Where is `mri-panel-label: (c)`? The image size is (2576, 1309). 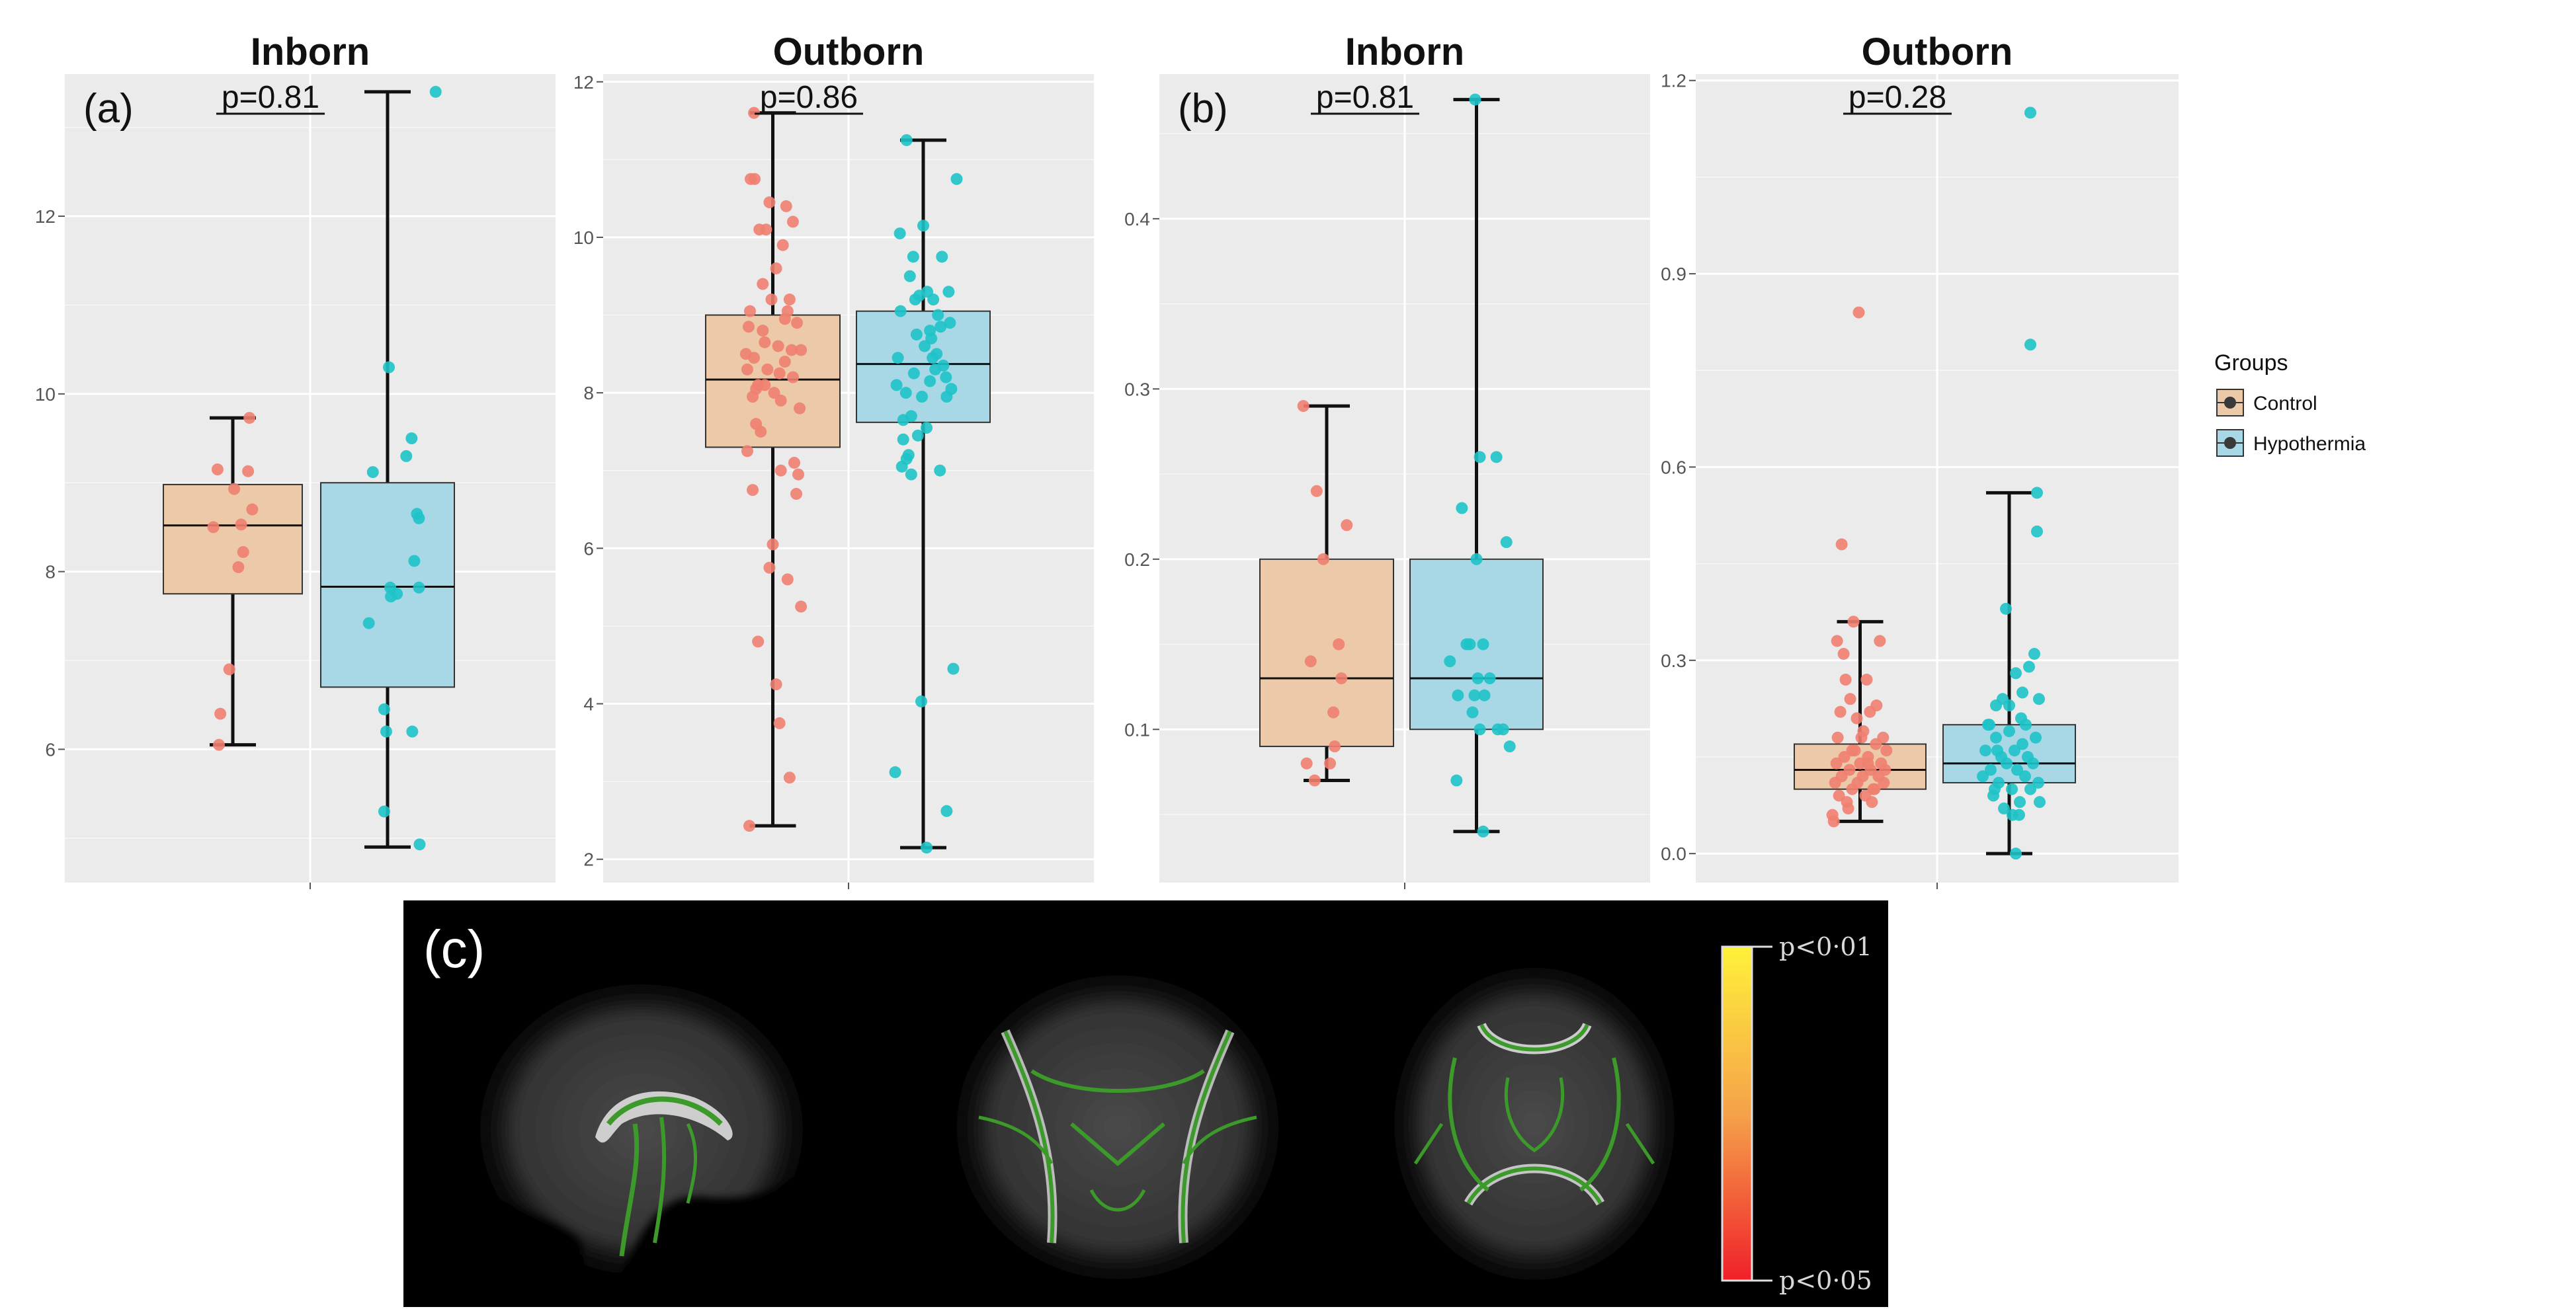
mri-panel-label: (c) is located at coordinates (454, 949).